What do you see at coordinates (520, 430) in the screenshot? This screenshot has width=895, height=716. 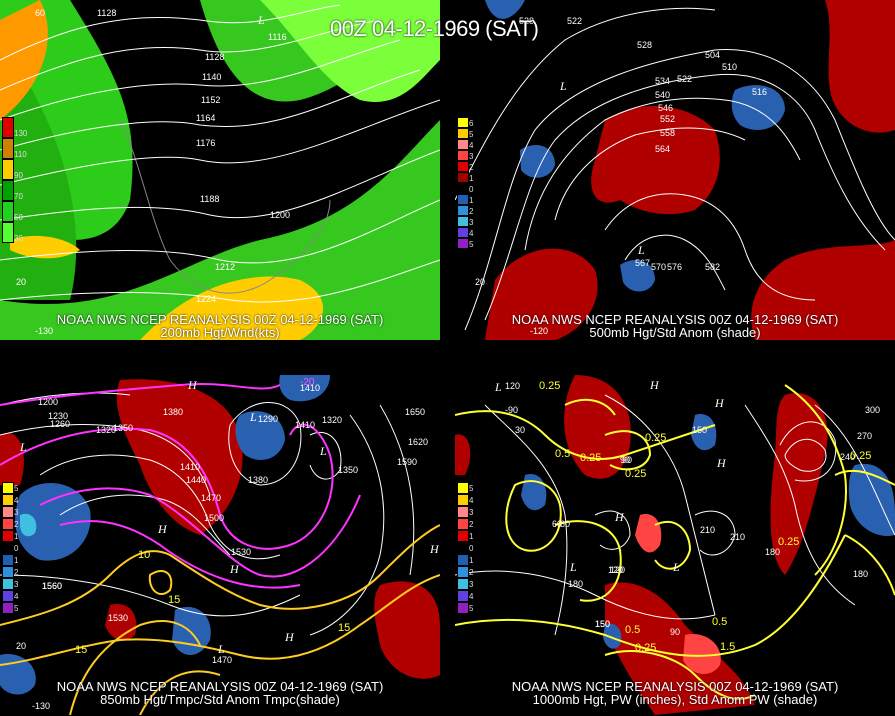 I see `contour-label: 30` at bounding box center [520, 430].